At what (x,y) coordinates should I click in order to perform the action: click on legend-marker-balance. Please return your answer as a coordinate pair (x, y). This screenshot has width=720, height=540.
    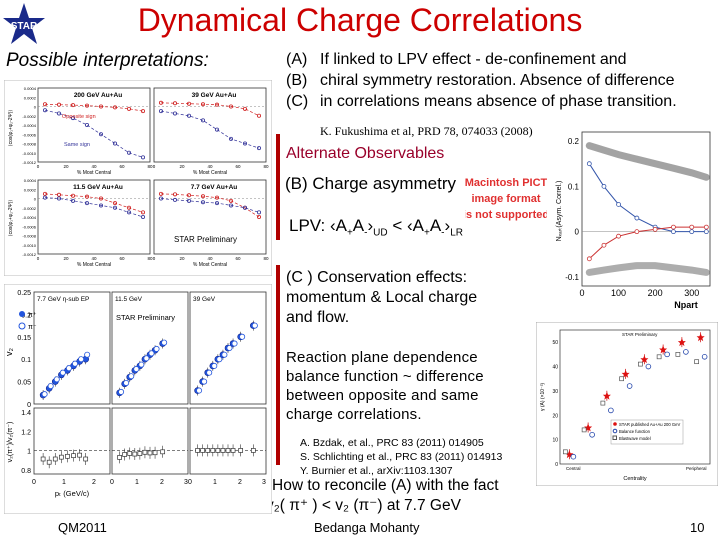
    Looking at the image, I should click on (615, 431).